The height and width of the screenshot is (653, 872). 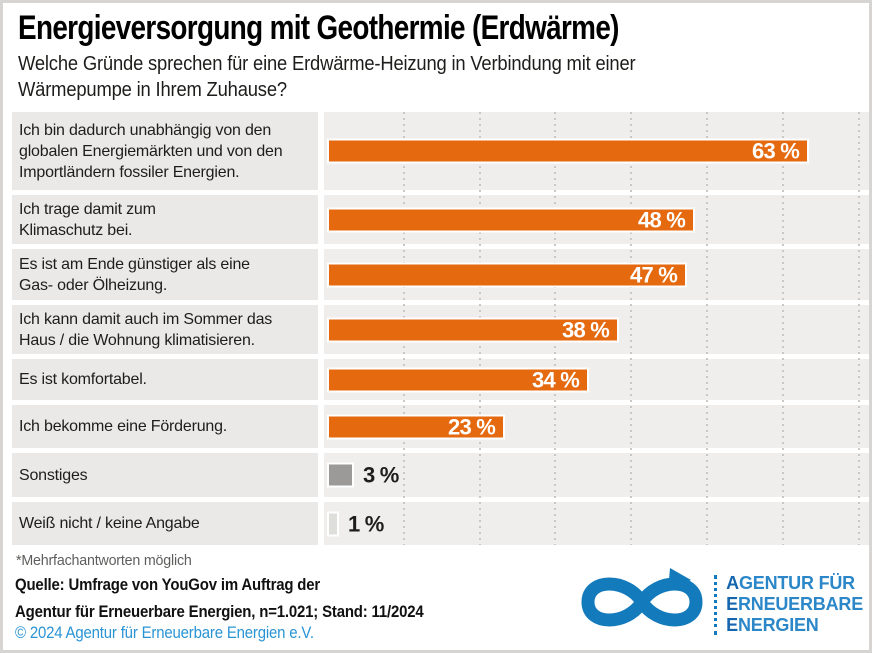 I want to click on bar-value-label: 1 %, so click(x=366, y=523).